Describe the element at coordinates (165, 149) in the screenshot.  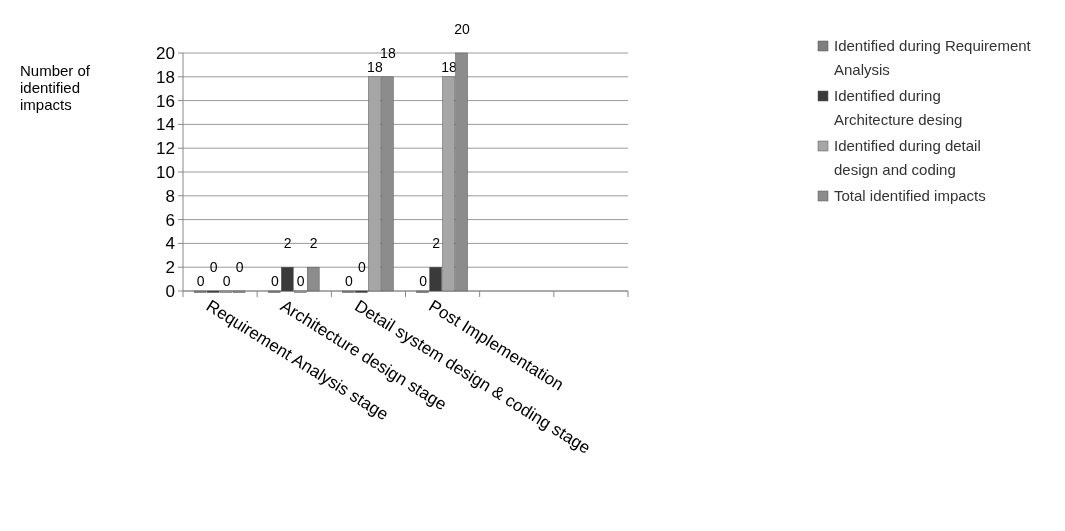
I see `y-tick-label: 12` at that location.